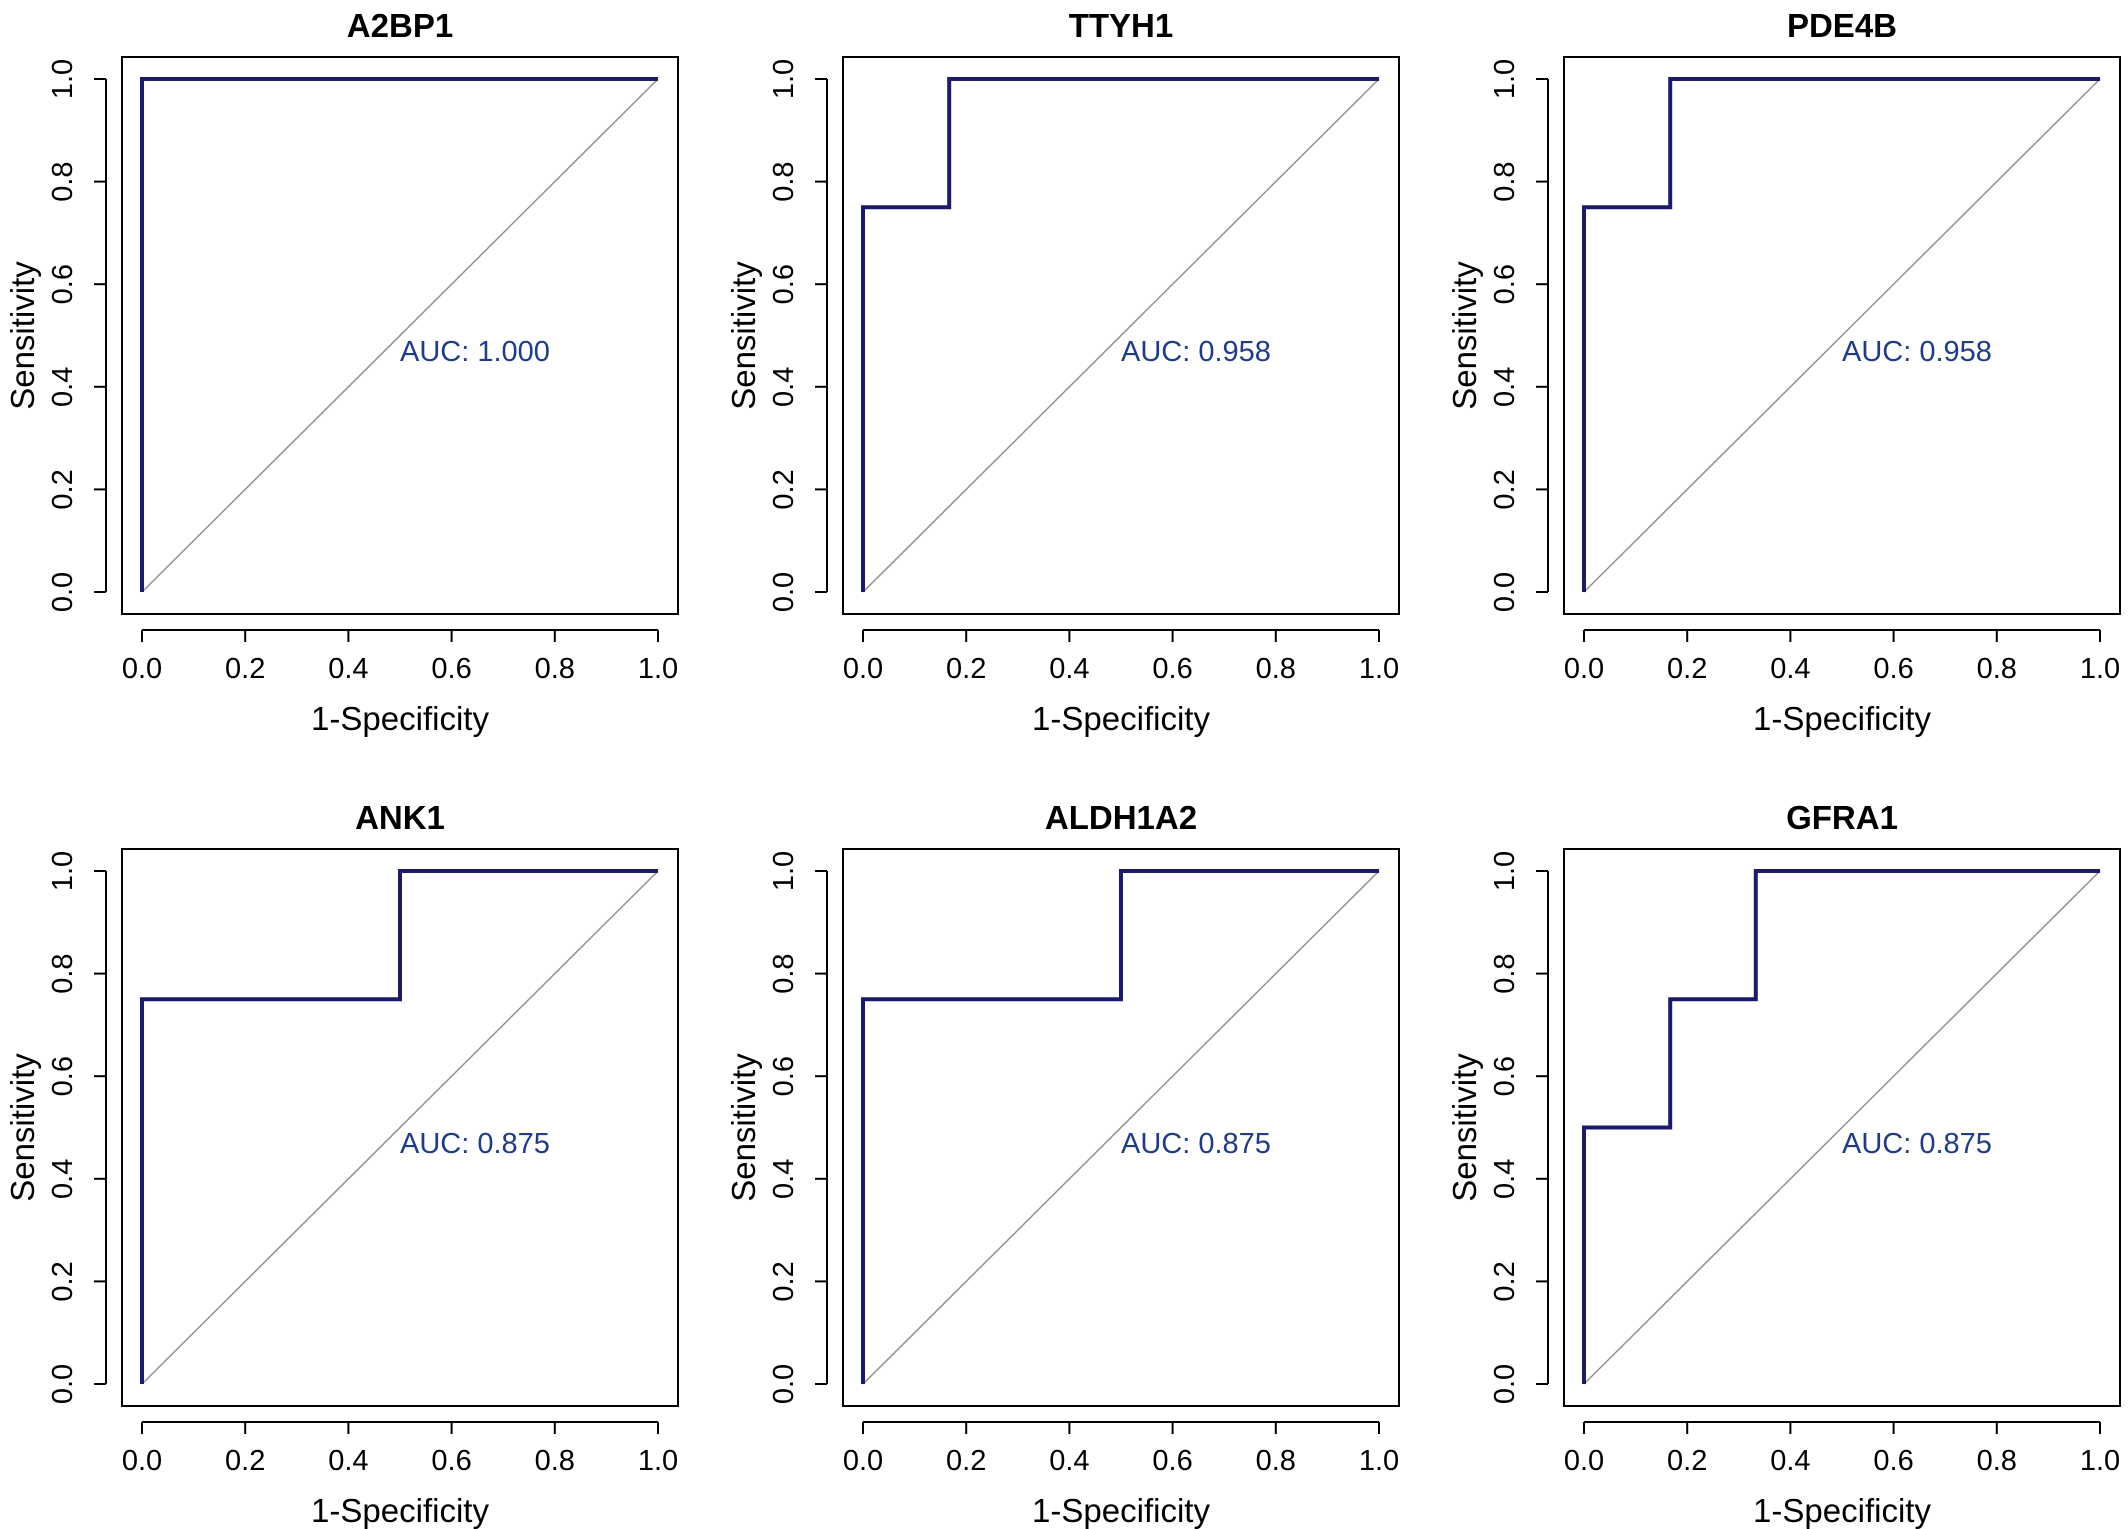  Describe the element at coordinates (1121, 25) in the screenshot. I see `panel-title: TTYH1` at that location.